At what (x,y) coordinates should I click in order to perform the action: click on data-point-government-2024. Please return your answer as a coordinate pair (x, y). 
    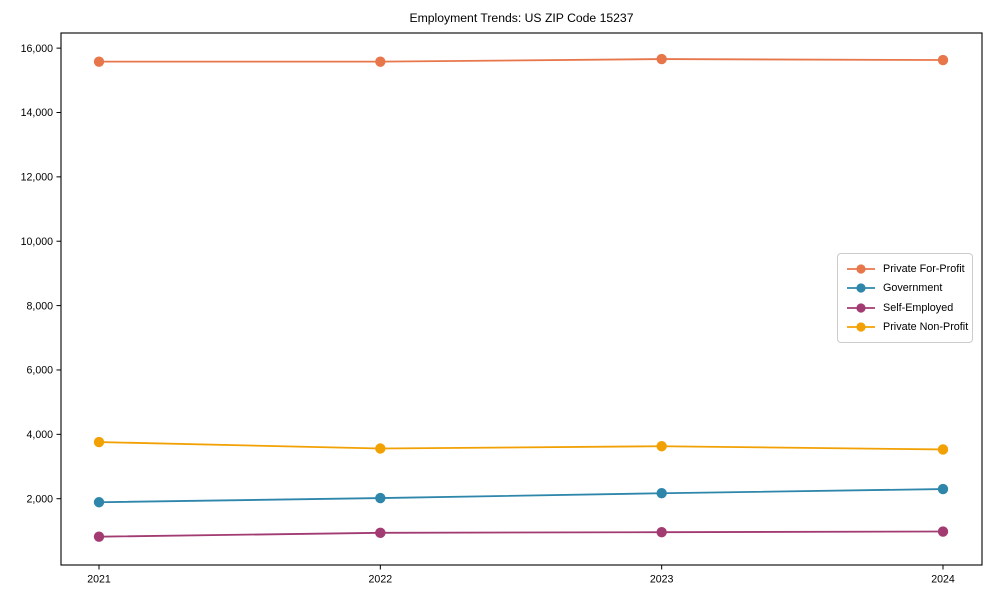
    Looking at the image, I should click on (943, 489).